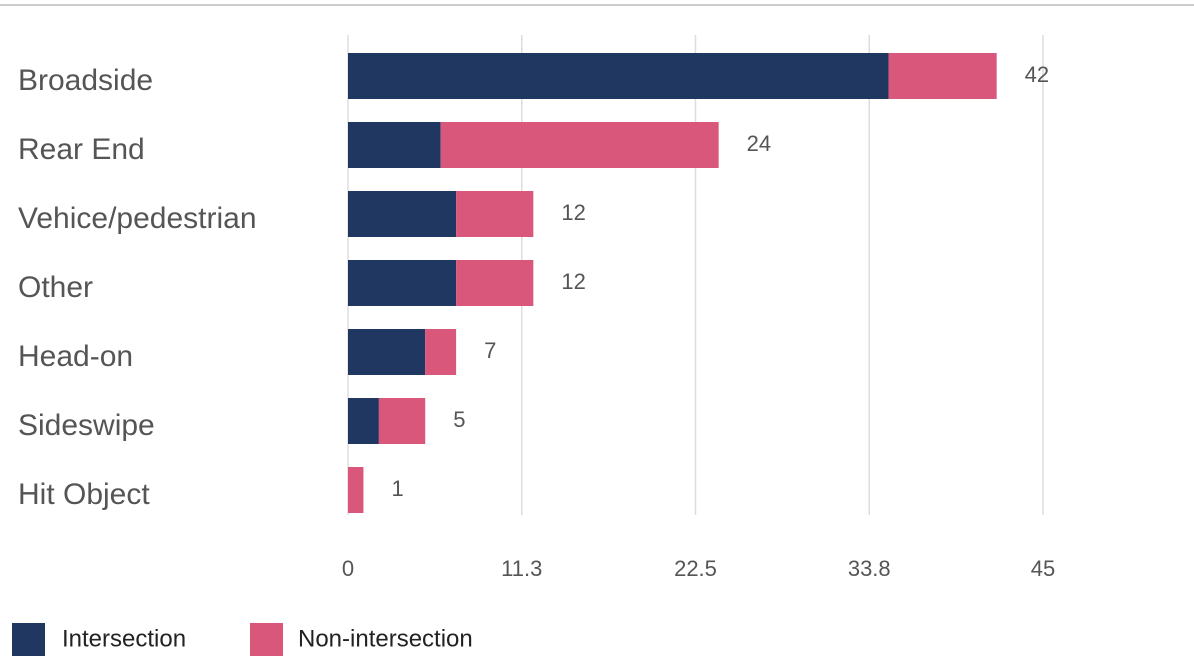 This screenshot has width=1194, height=657. What do you see at coordinates (81, 149) in the screenshot?
I see `category-label: Rear End` at bounding box center [81, 149].